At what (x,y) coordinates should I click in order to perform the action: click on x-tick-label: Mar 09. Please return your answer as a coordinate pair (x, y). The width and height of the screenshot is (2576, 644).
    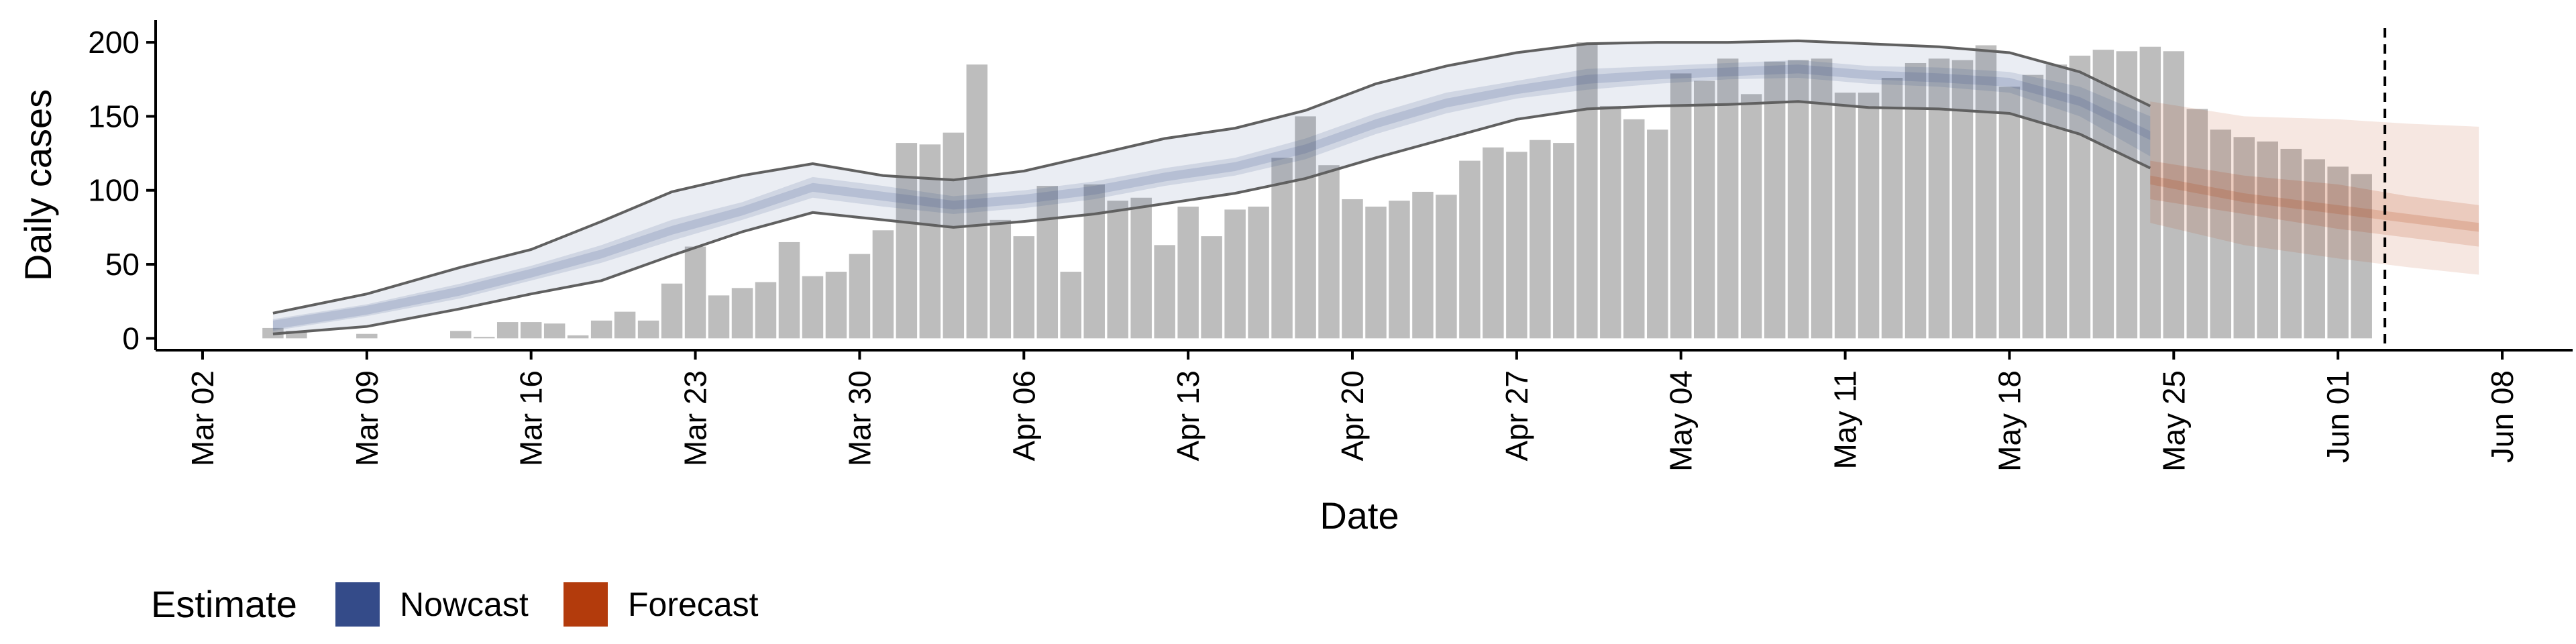
    Looking at the image, I should click on (367, 418).